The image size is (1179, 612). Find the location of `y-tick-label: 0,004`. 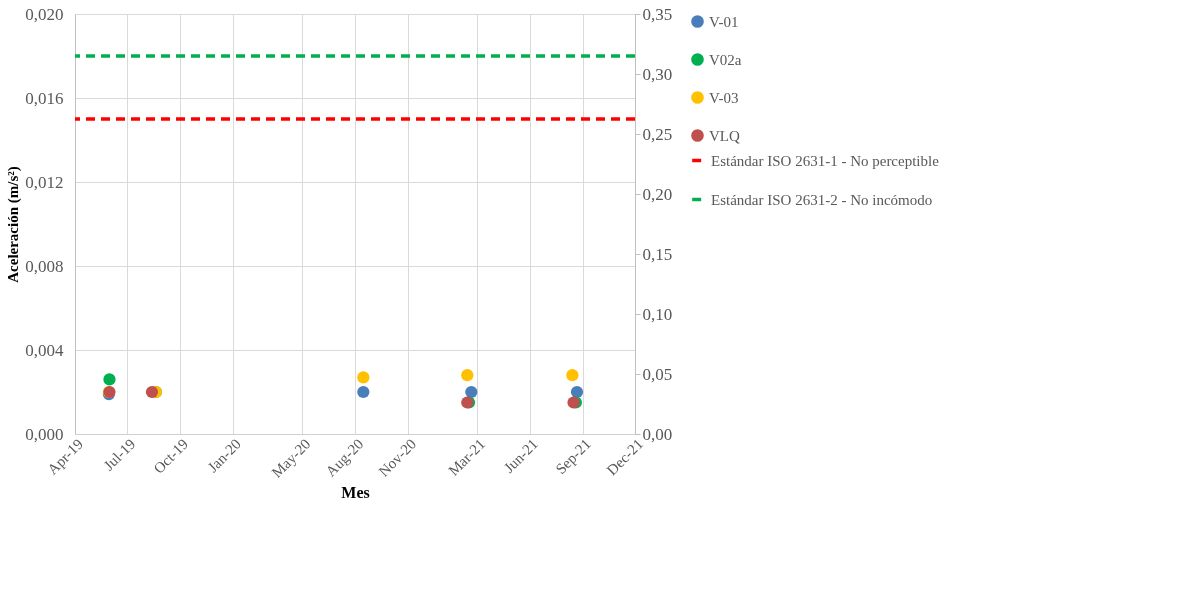

y-tick-label: 0,004 is located at coordinates (44, 350).